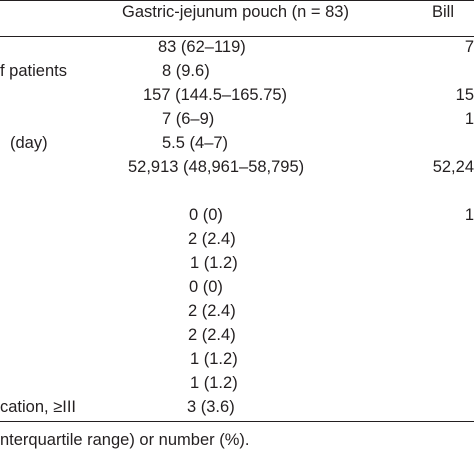 The image size is (474, 474). Describe the element at coordinates (33, 71) in the screenshot. I see `row-label: f patients` at that location.